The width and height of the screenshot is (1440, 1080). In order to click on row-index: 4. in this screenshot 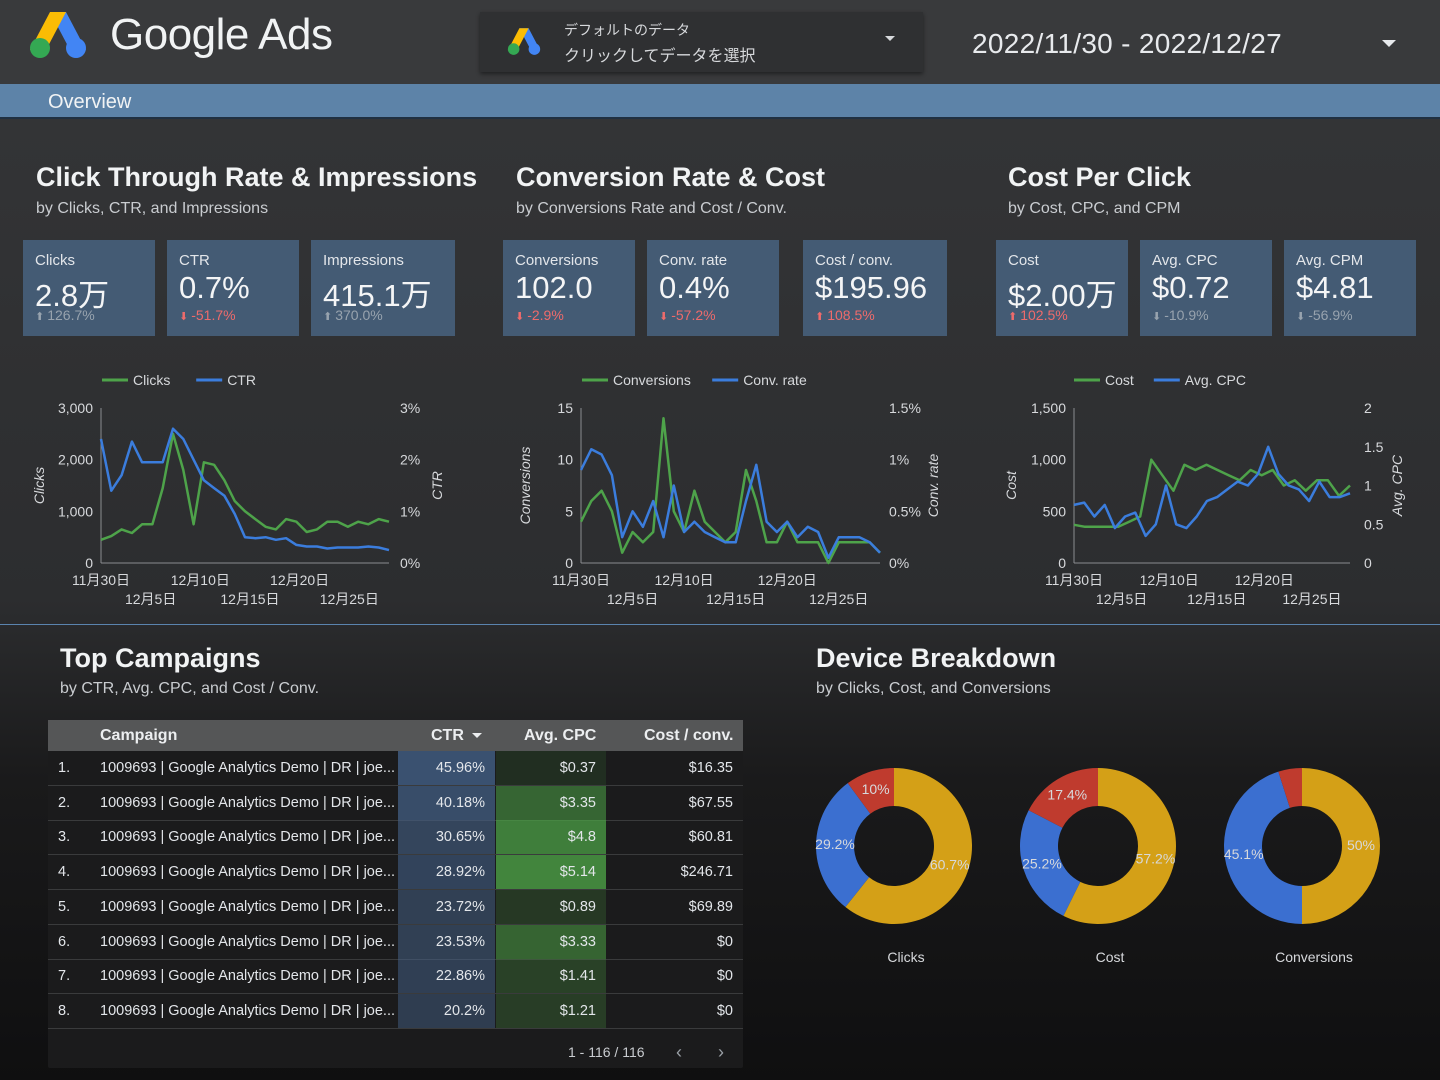, I will do `click(64, 872)`.